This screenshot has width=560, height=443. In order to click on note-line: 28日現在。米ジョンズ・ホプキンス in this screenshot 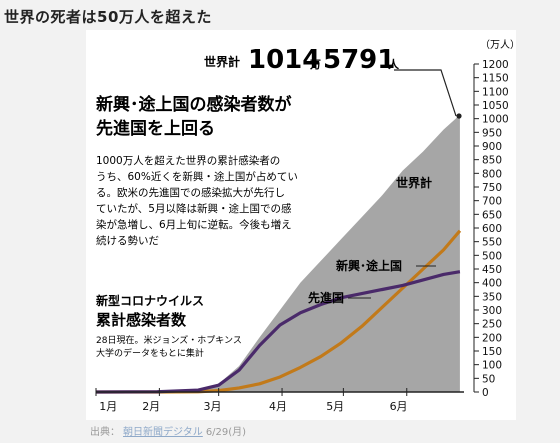, I will do `click(169, 340)`.